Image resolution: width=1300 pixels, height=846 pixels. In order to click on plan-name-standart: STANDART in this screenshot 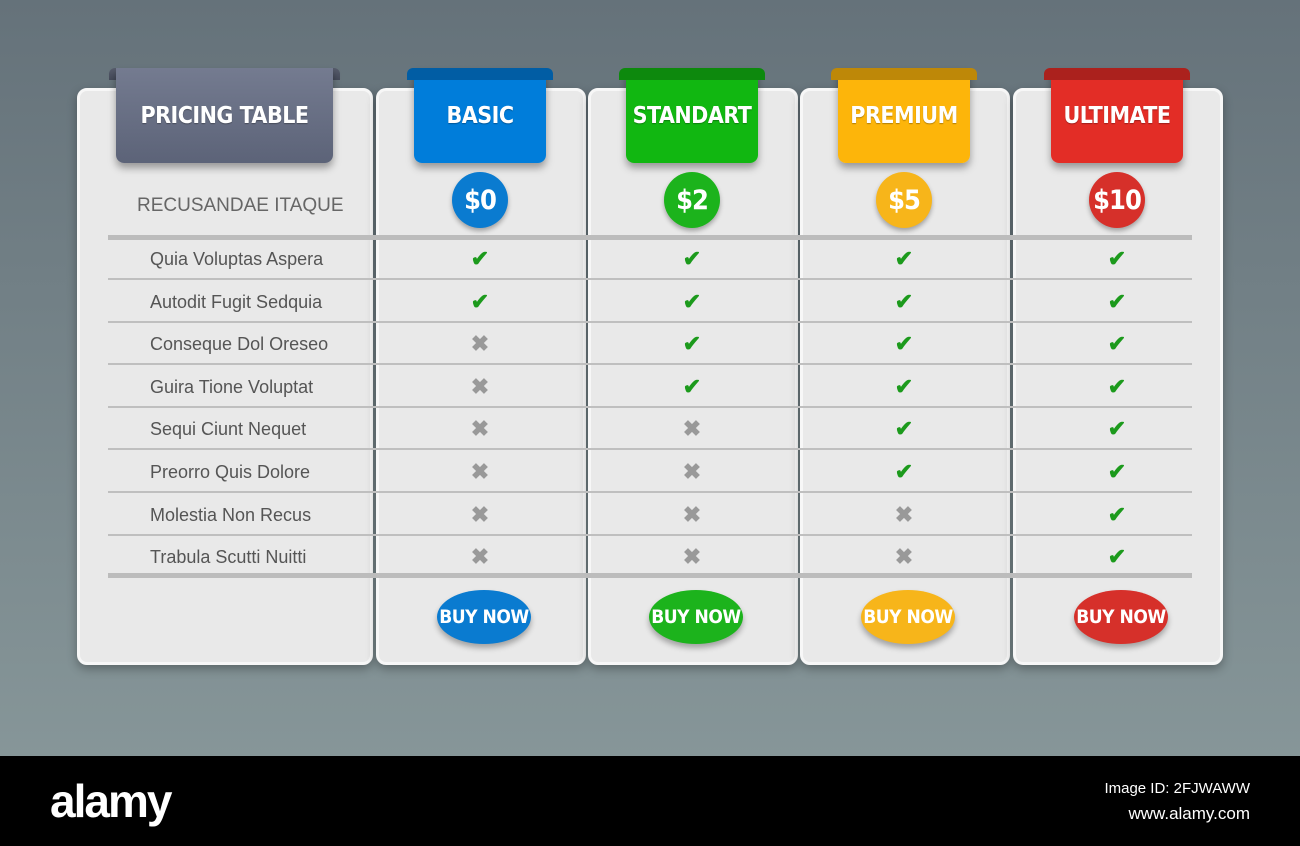, I will do `click(692, 115)`.